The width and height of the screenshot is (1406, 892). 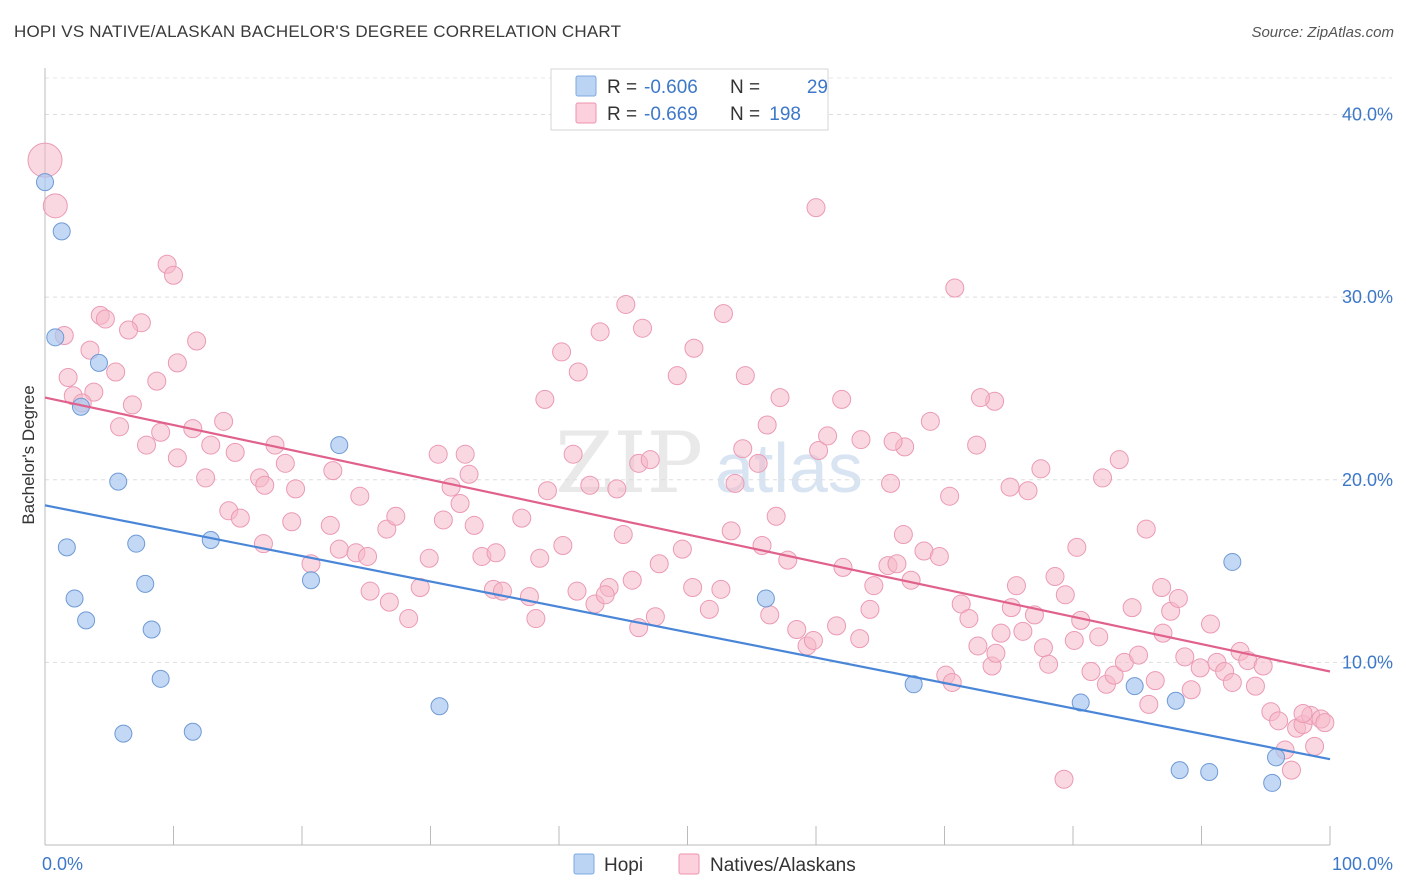 What do you see at coordinates (629, 463) in the screenshot?
I see `watermark-zip: ZIP` at bounding box center [629, 463].